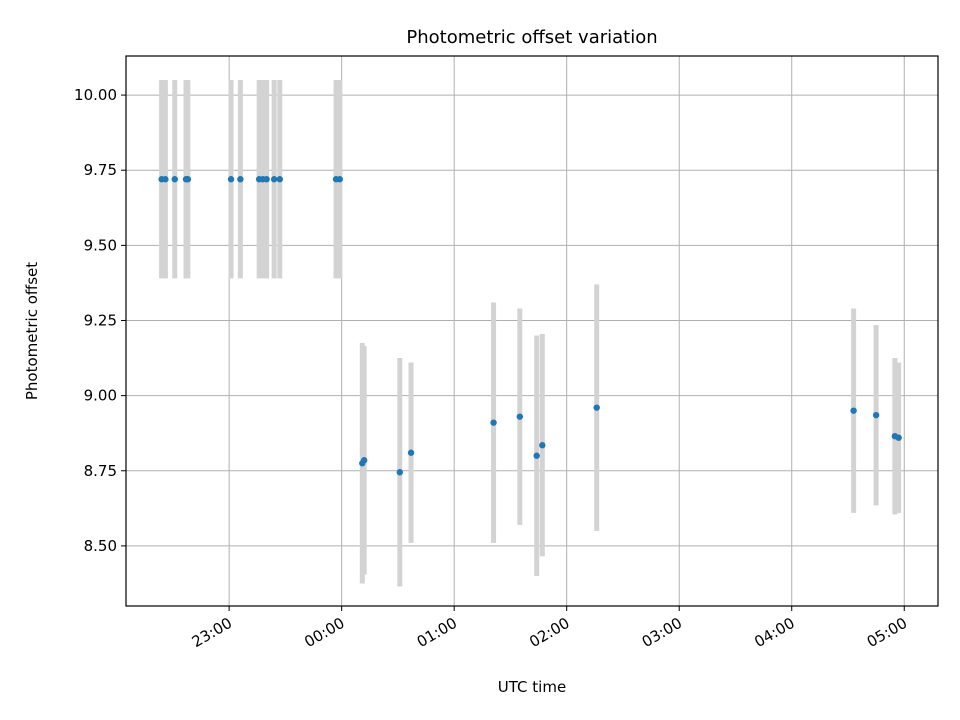  What do you see at coordinates (95, 95) in the screenshot?
I see `y-tick-label: 10.00` at bounding box center [95, 95].